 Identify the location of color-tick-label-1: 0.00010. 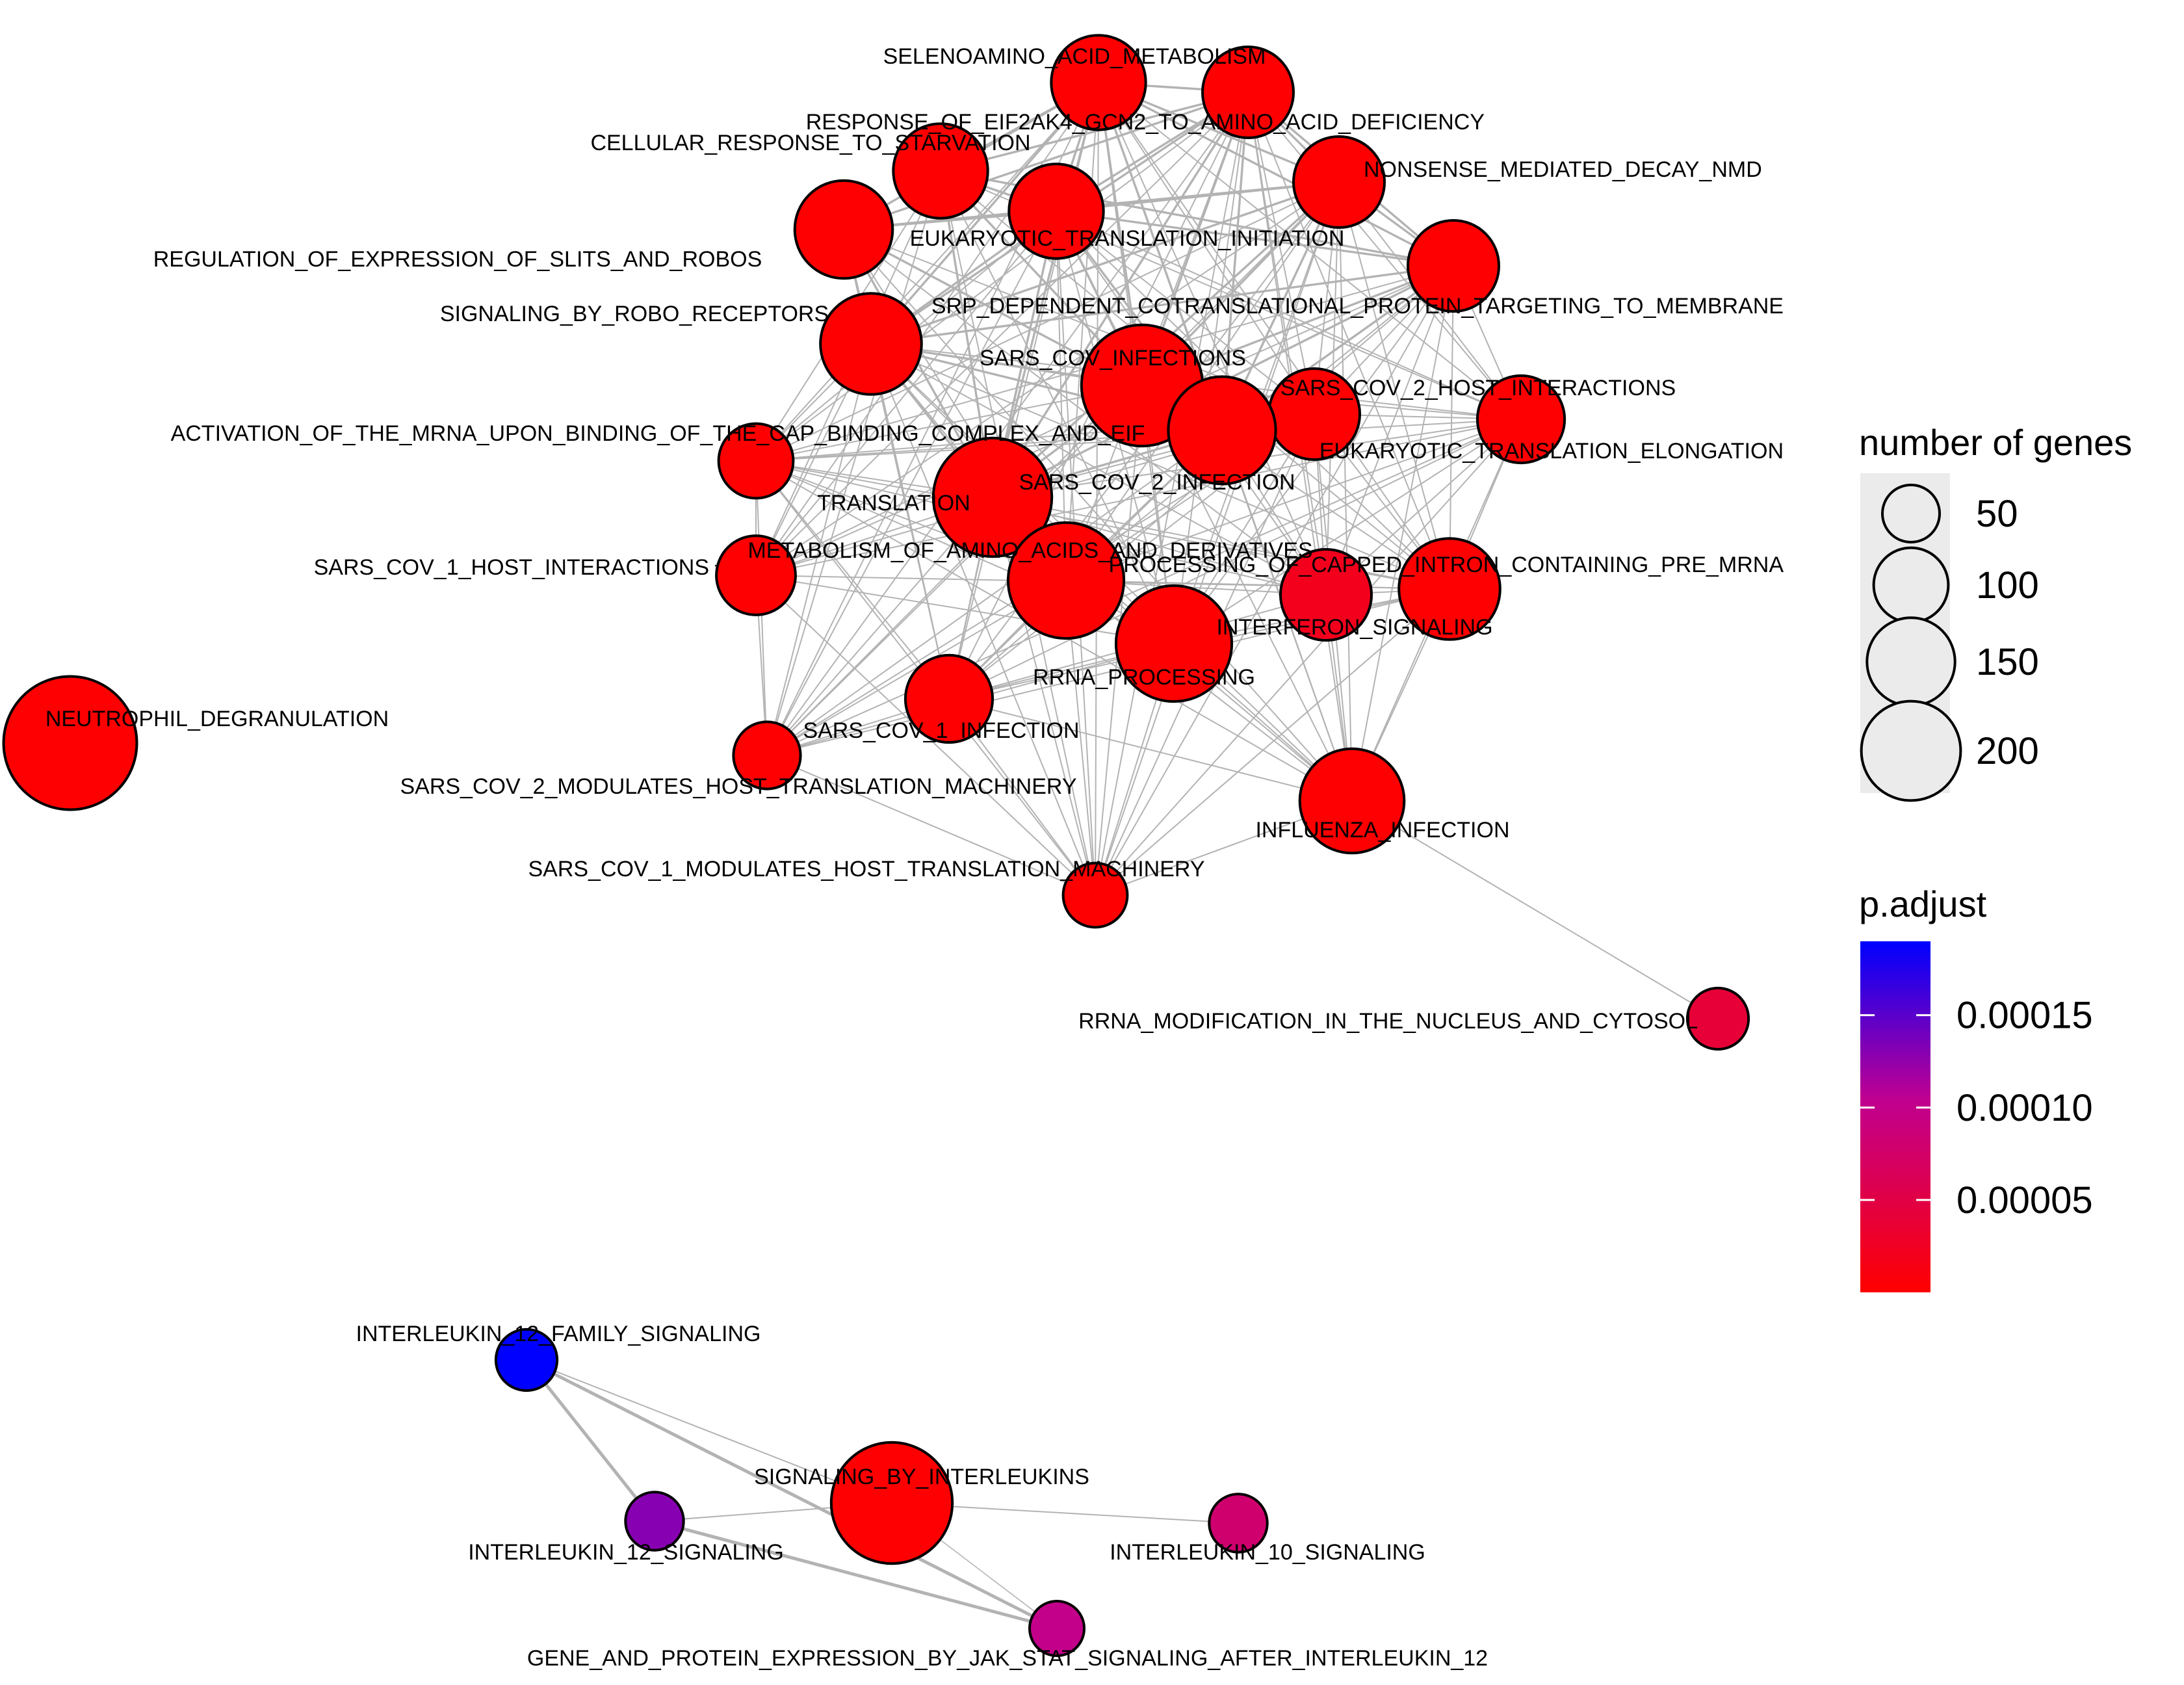
(2025, 1108).